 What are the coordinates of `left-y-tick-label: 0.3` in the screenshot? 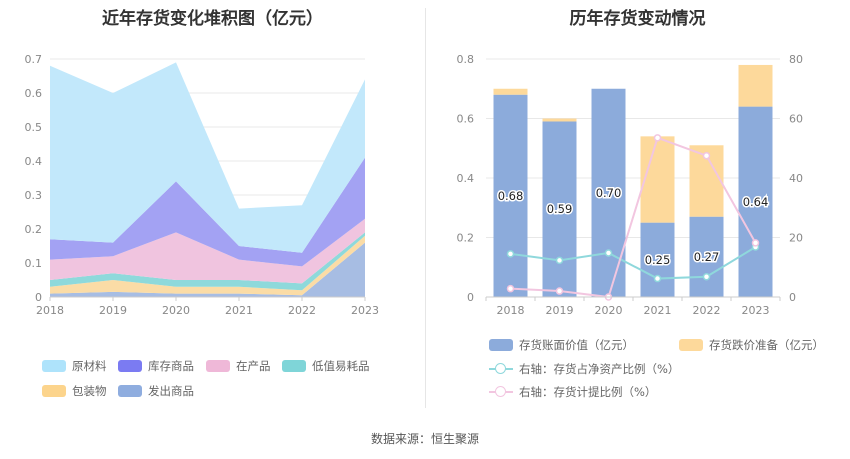 It's located at (34, 195).